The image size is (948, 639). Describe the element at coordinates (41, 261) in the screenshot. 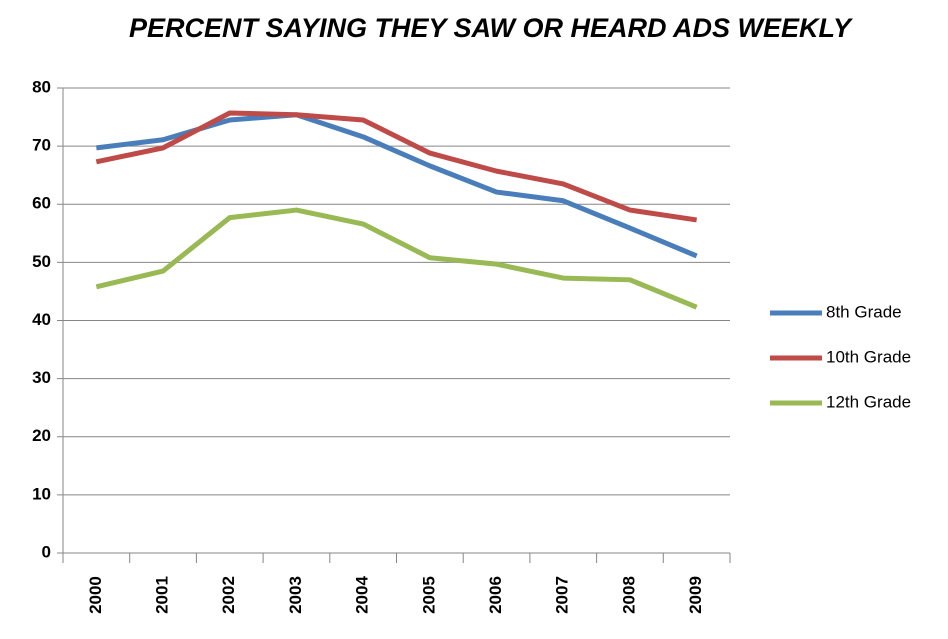

I see `y-tick-label: 50` at that location.